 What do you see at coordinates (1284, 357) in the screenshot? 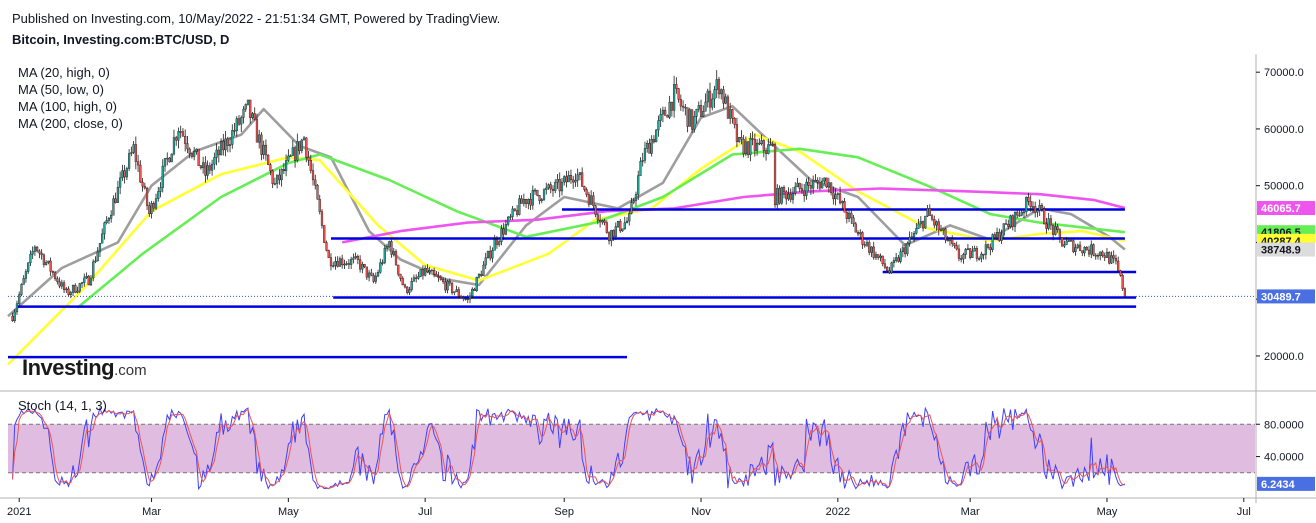
I see `y-tick-label: 20000.0` at bounding box center [1284, 357].